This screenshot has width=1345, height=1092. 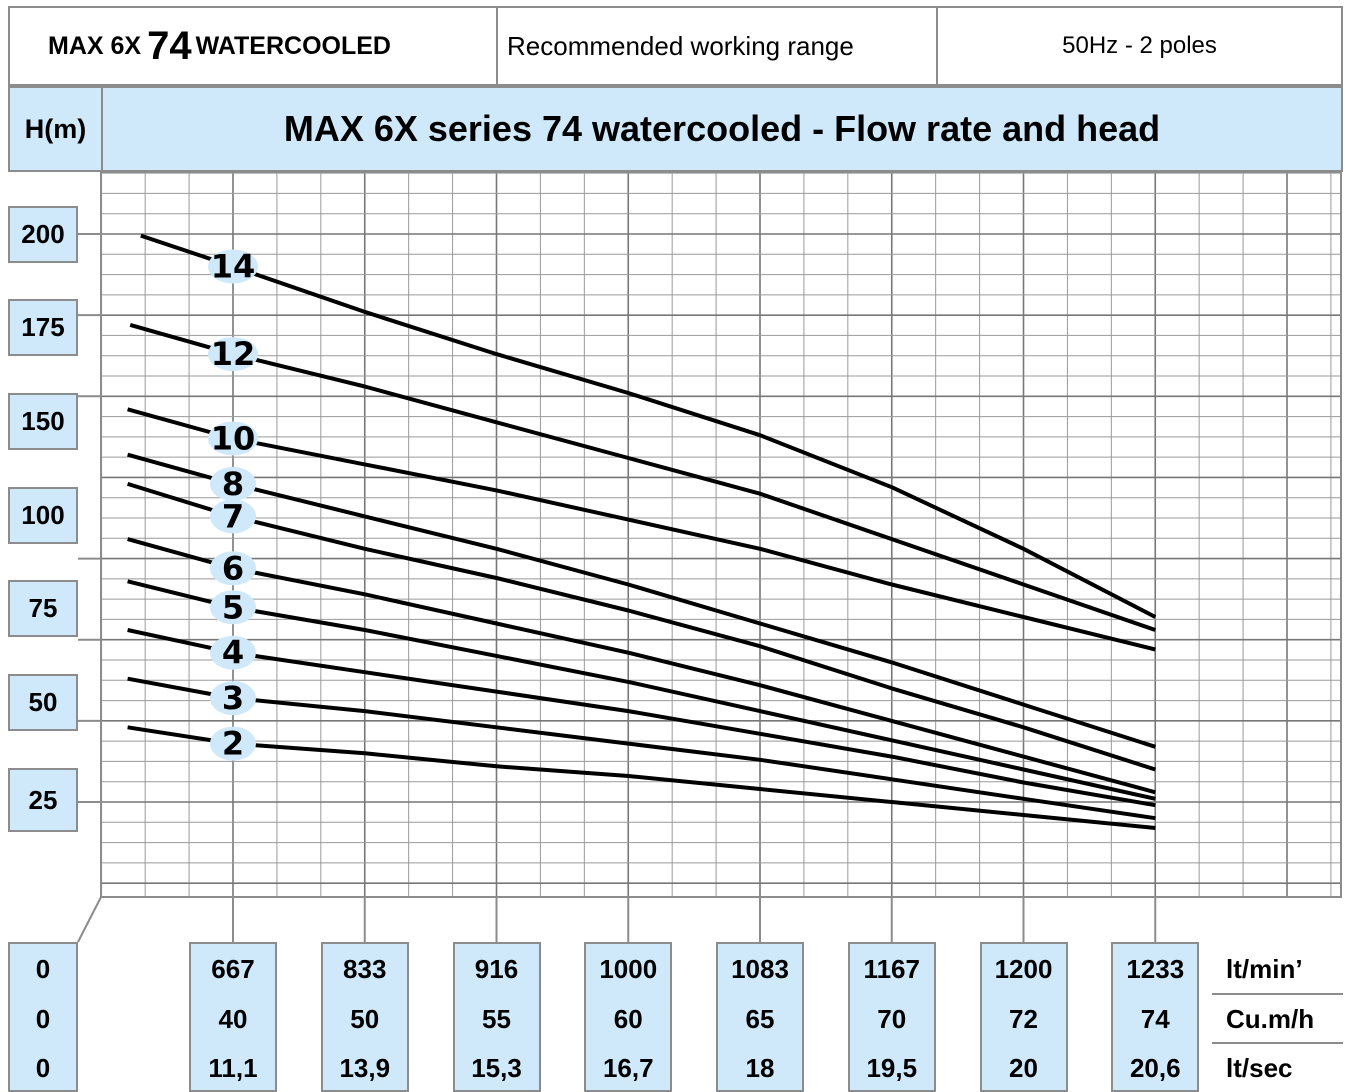 What do you see at coordinates (891, 969) in the screenshot?
I see `x-tick-label: 1167` at bounding box center [891, 969].